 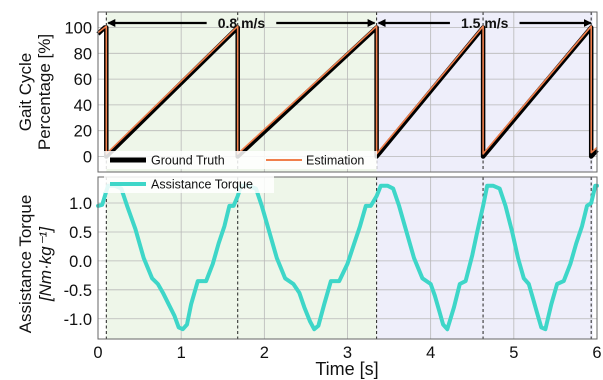 I want to click on torque-y-ticks: -1.0 -0.5 0.0 0.5 1.0, so click(x=78, y=262).